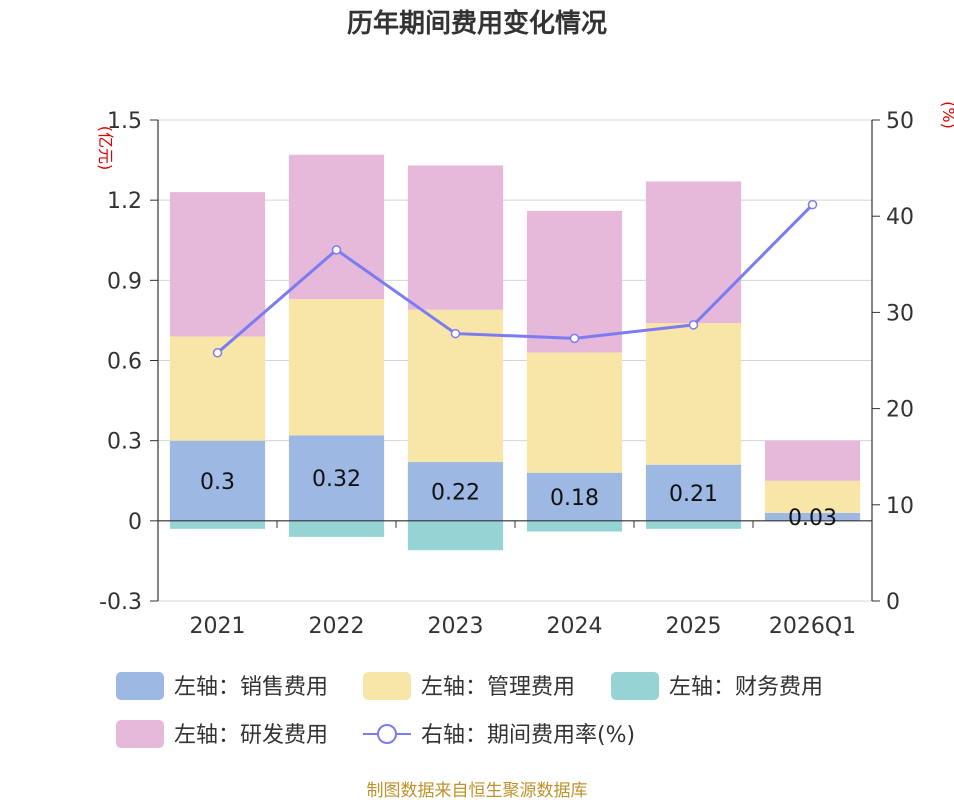 This screenshot has height=800, width=954. What do you see at coordinates (518, 499) in the screenshot?
I see `data-labels: 0.3 0.32 0.22 0.18 0.21 0.03` at bounding box center [518, 499].